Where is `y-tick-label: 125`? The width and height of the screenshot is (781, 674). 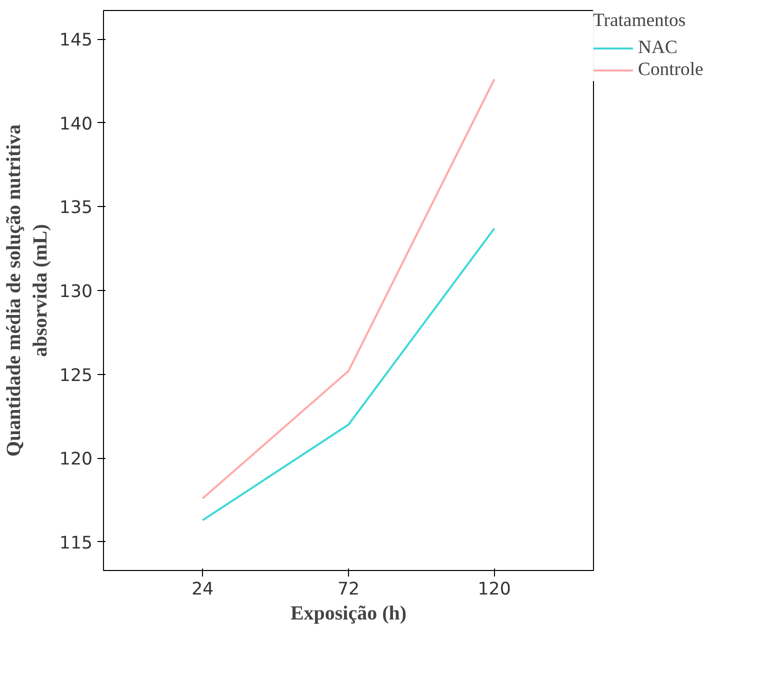
y-tick-label: 125 is located at coordinates (76, 376).